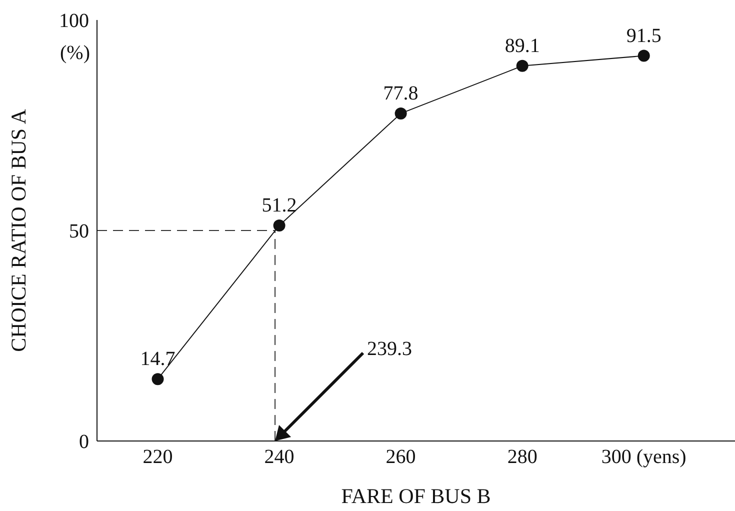 This screenshot has height=511, width=735. Describe the element at coordinates (79, 231) in the screenshot. I see `y-tick-label: 50` at that location.